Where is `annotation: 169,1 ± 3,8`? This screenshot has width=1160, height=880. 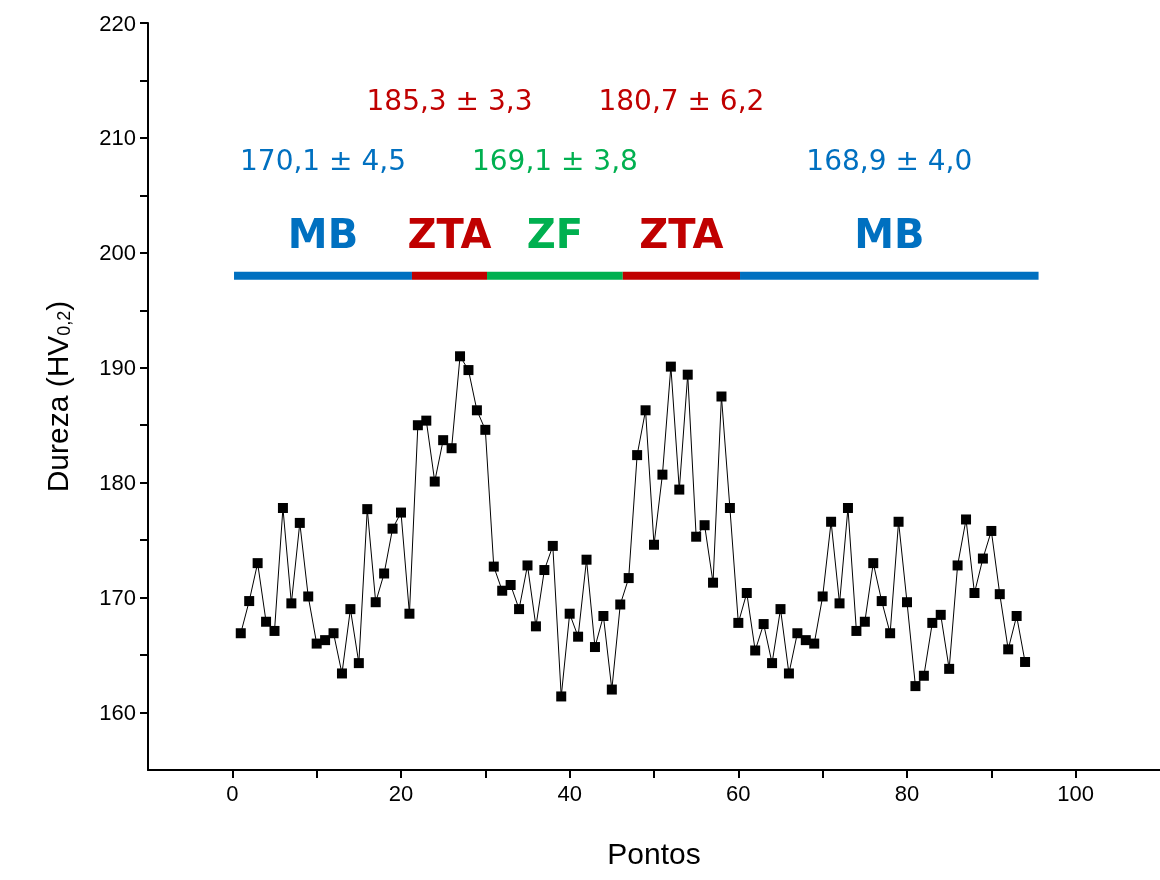 annotation: 169,1 ± 3,8 is located at coordinates (554, 161).